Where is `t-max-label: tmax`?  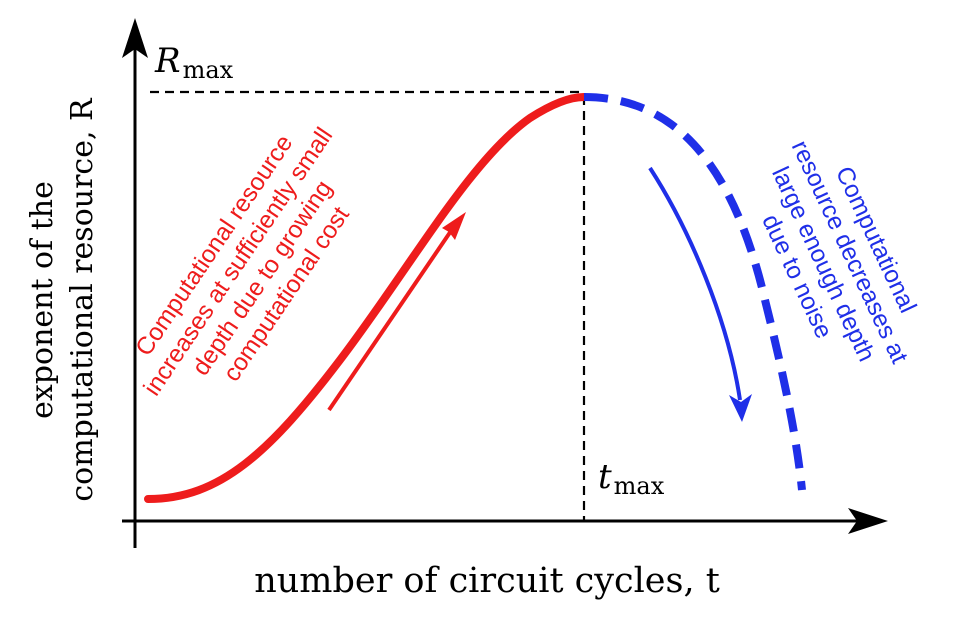
t-max-label: tmax is located at coordinates (631, 478).